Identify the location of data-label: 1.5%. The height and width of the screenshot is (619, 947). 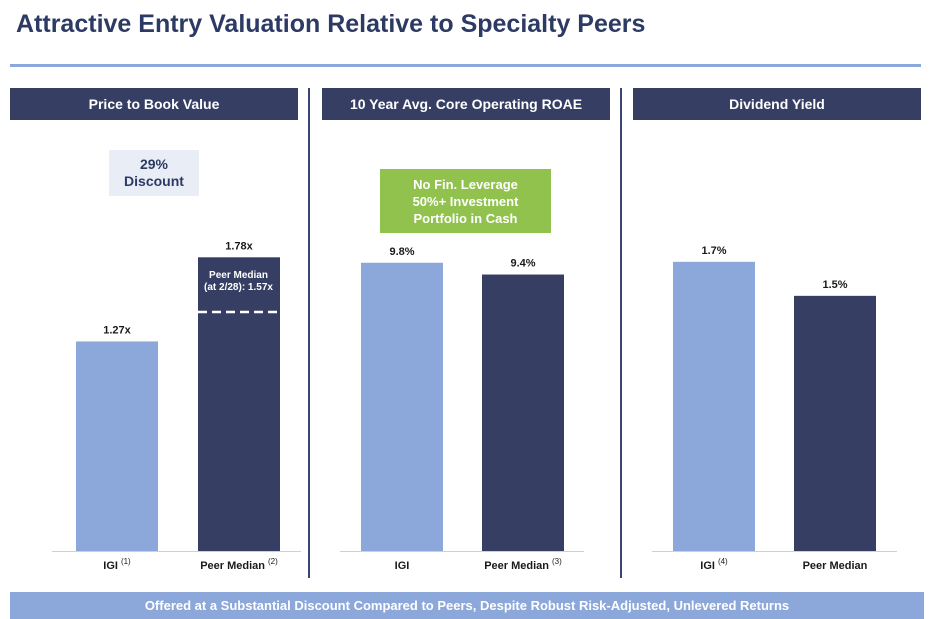
(834, 285).